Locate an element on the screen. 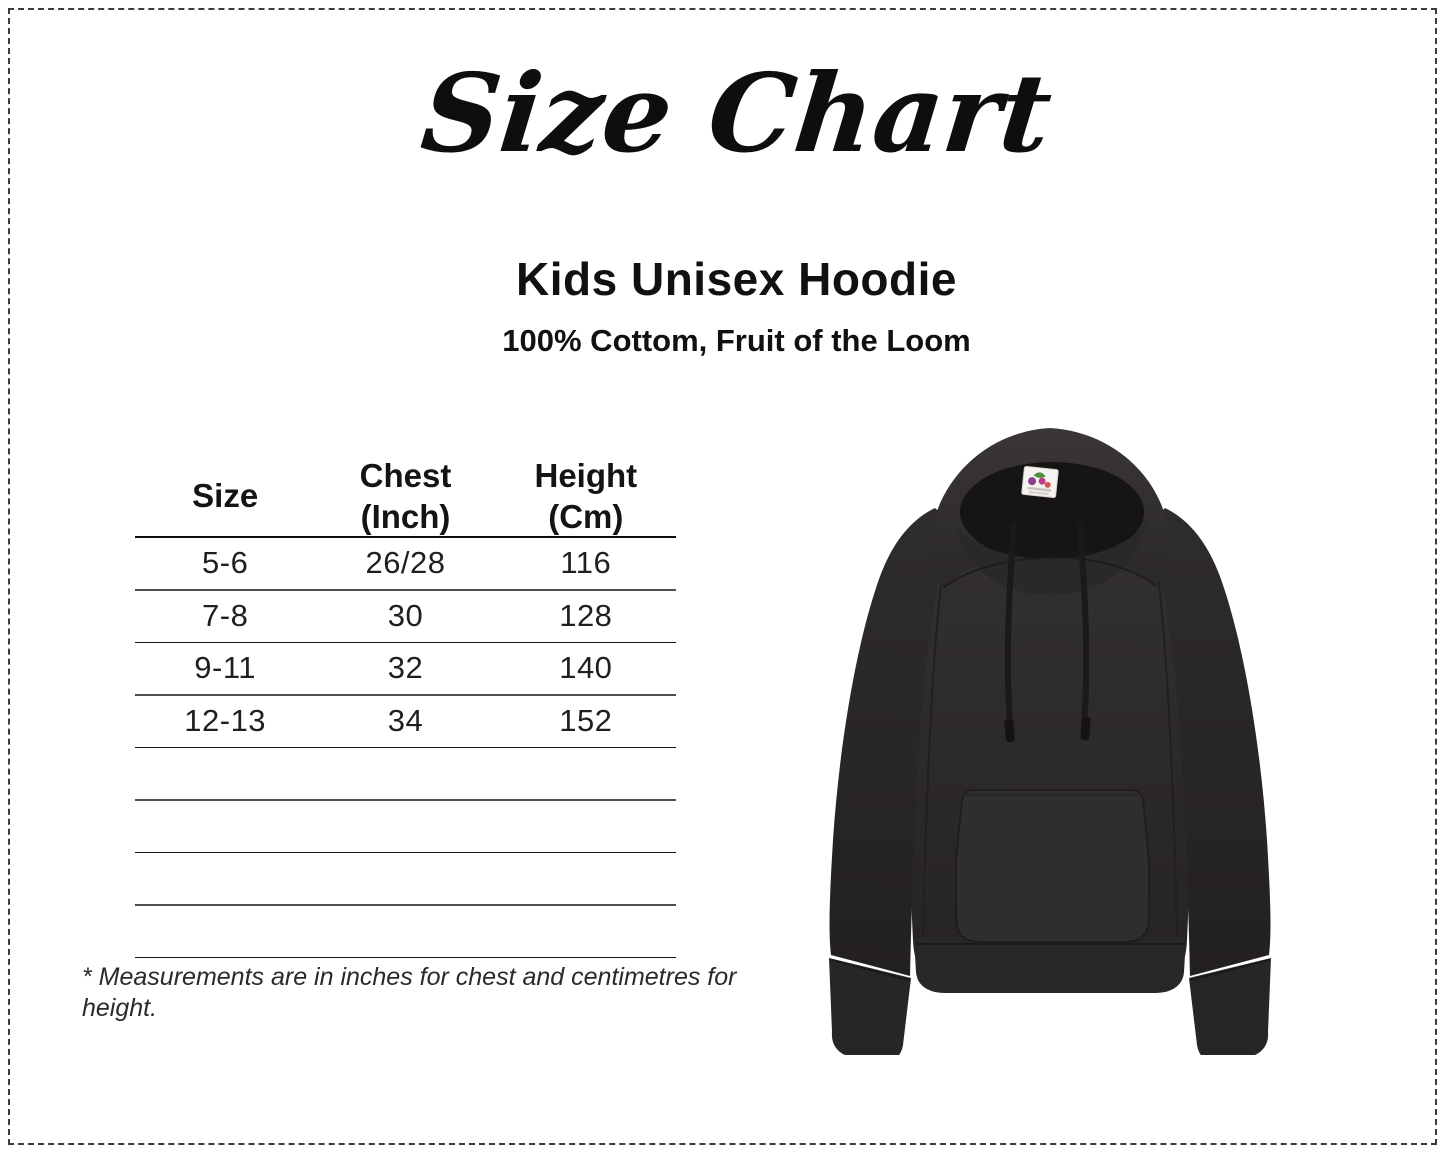  cell-height: 140 is located at coordinates (586, 668).